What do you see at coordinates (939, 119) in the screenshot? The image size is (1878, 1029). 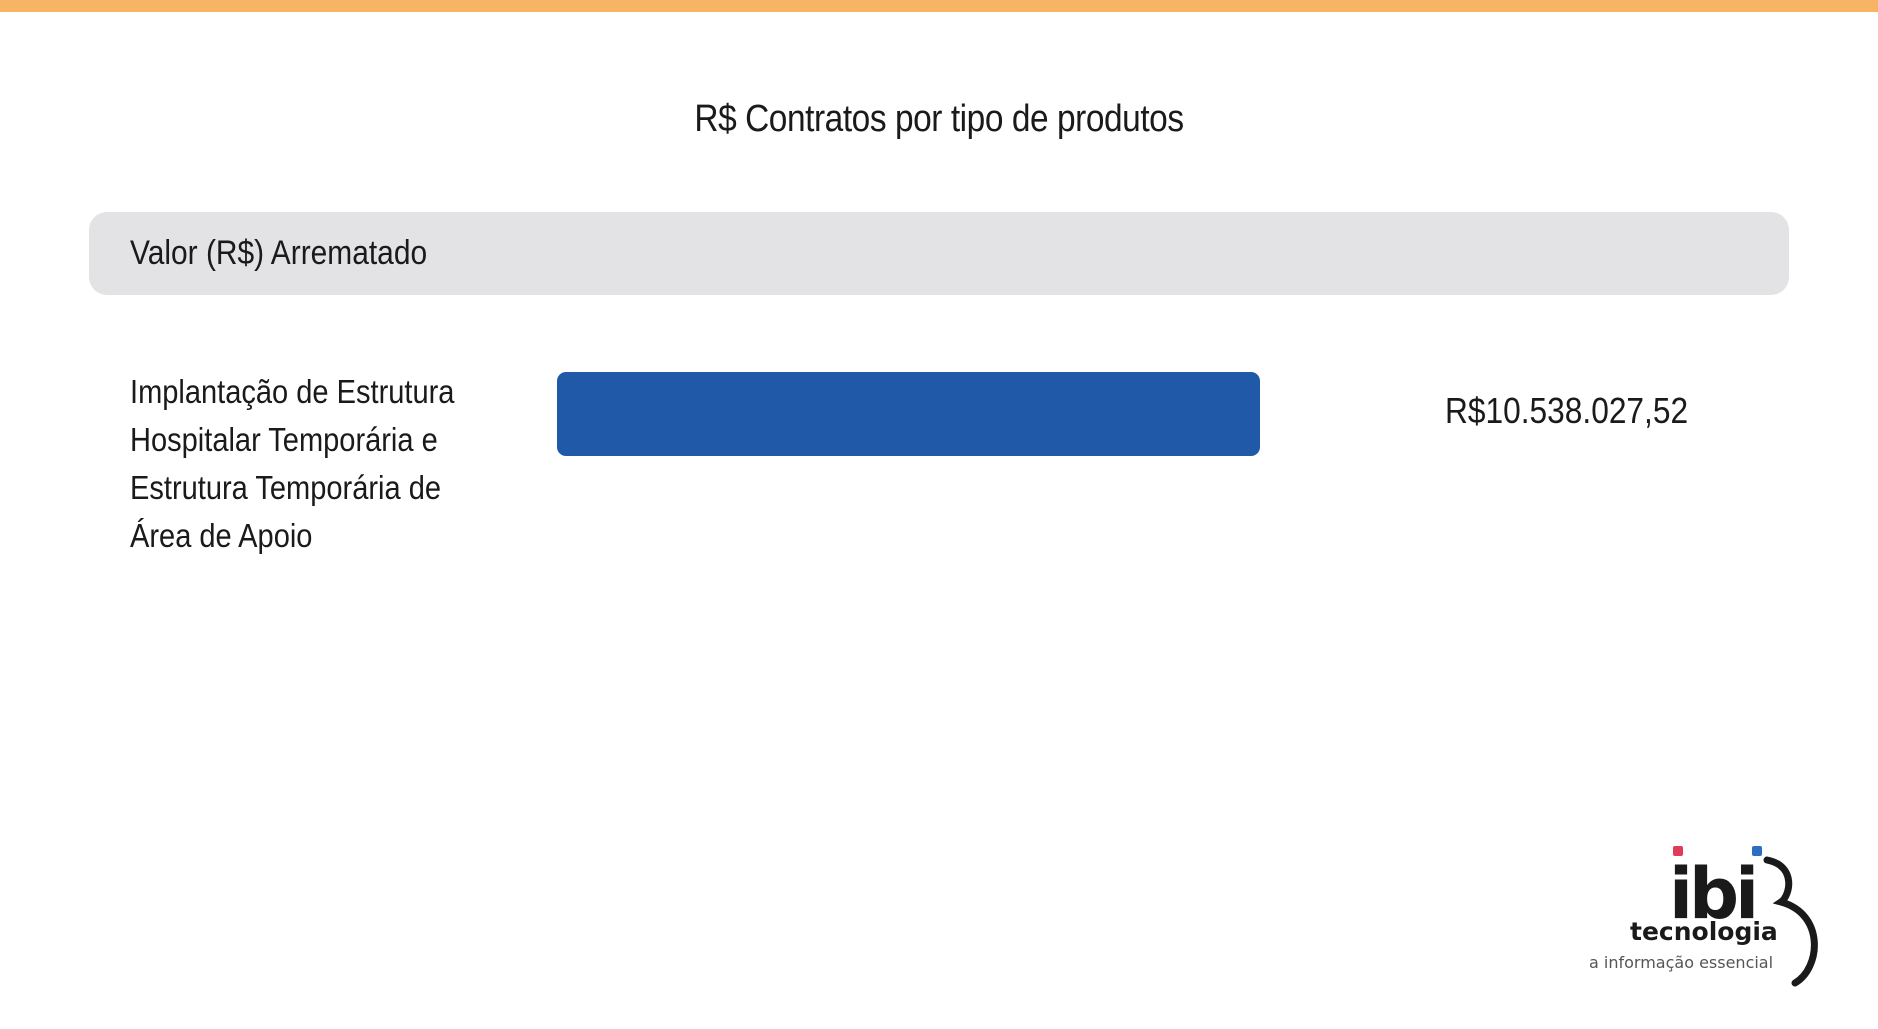 I see `chart-title: R$ Contratos por tipo de produtos` at bounding box center [939, 119].